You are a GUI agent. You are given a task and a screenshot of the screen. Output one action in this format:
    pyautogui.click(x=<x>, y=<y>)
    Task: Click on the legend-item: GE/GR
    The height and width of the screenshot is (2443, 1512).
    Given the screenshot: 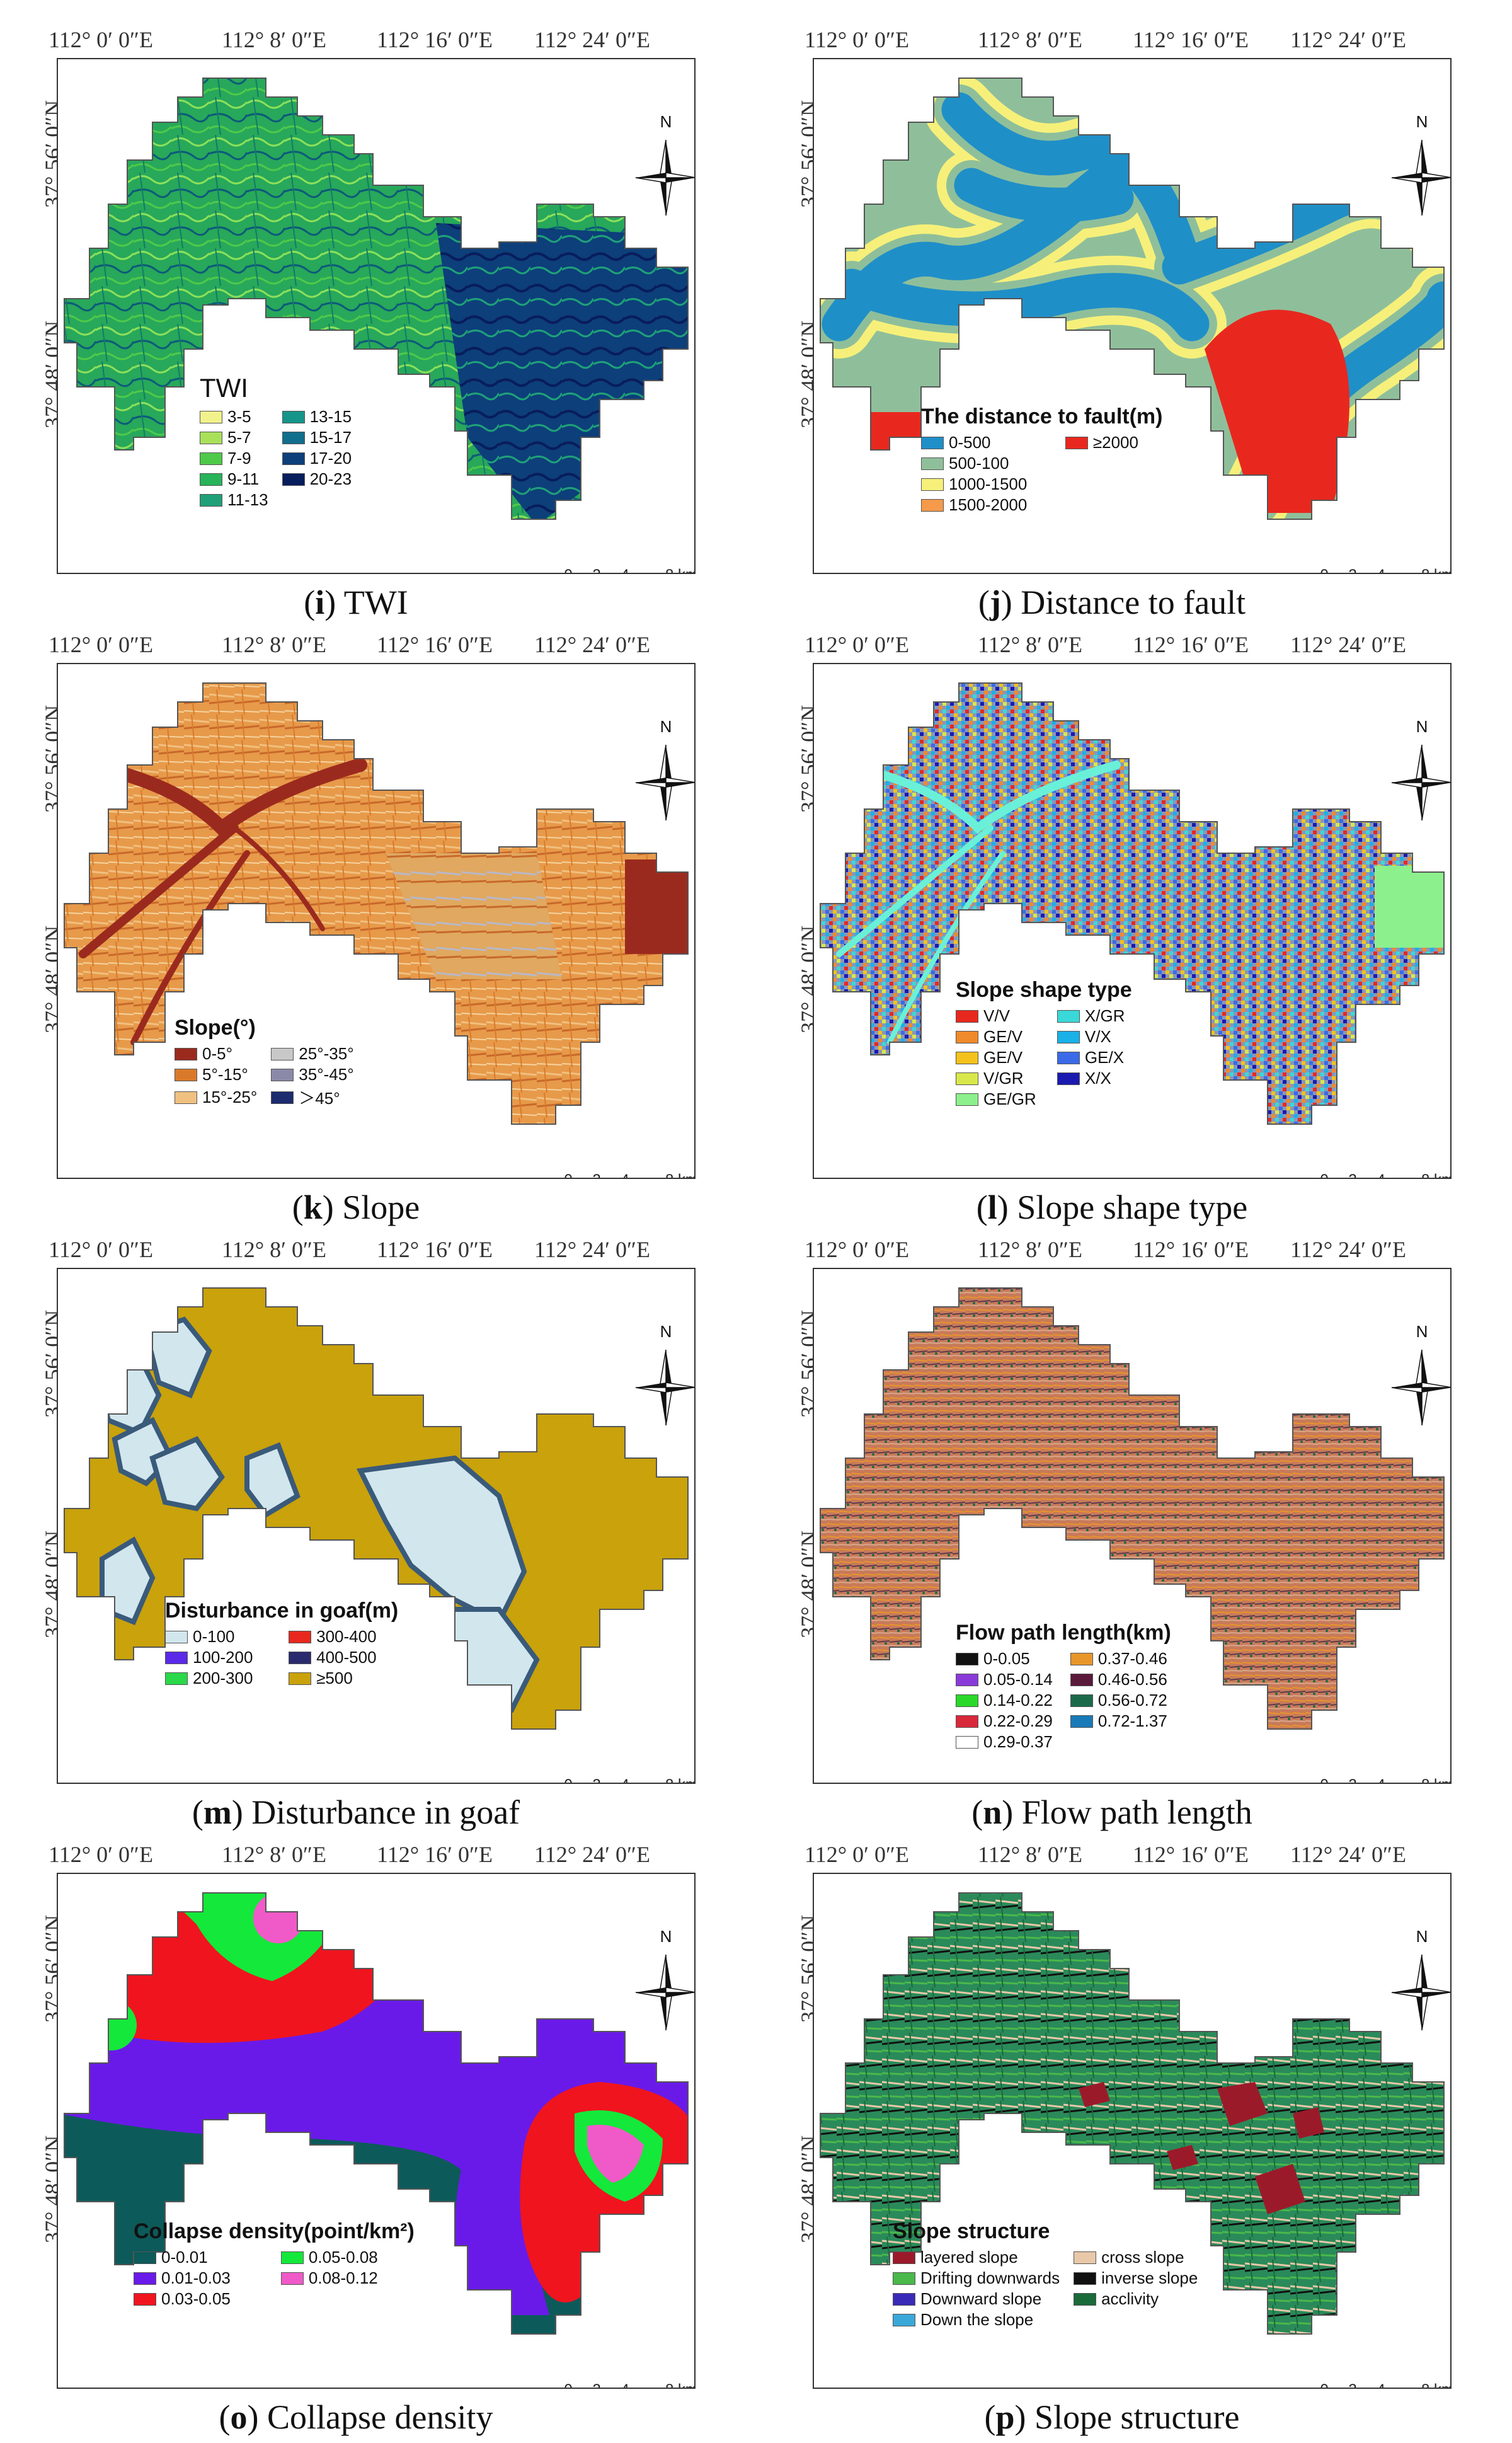 What is the action you would take?
    pyautogui.click(x=999, y=1099)
    